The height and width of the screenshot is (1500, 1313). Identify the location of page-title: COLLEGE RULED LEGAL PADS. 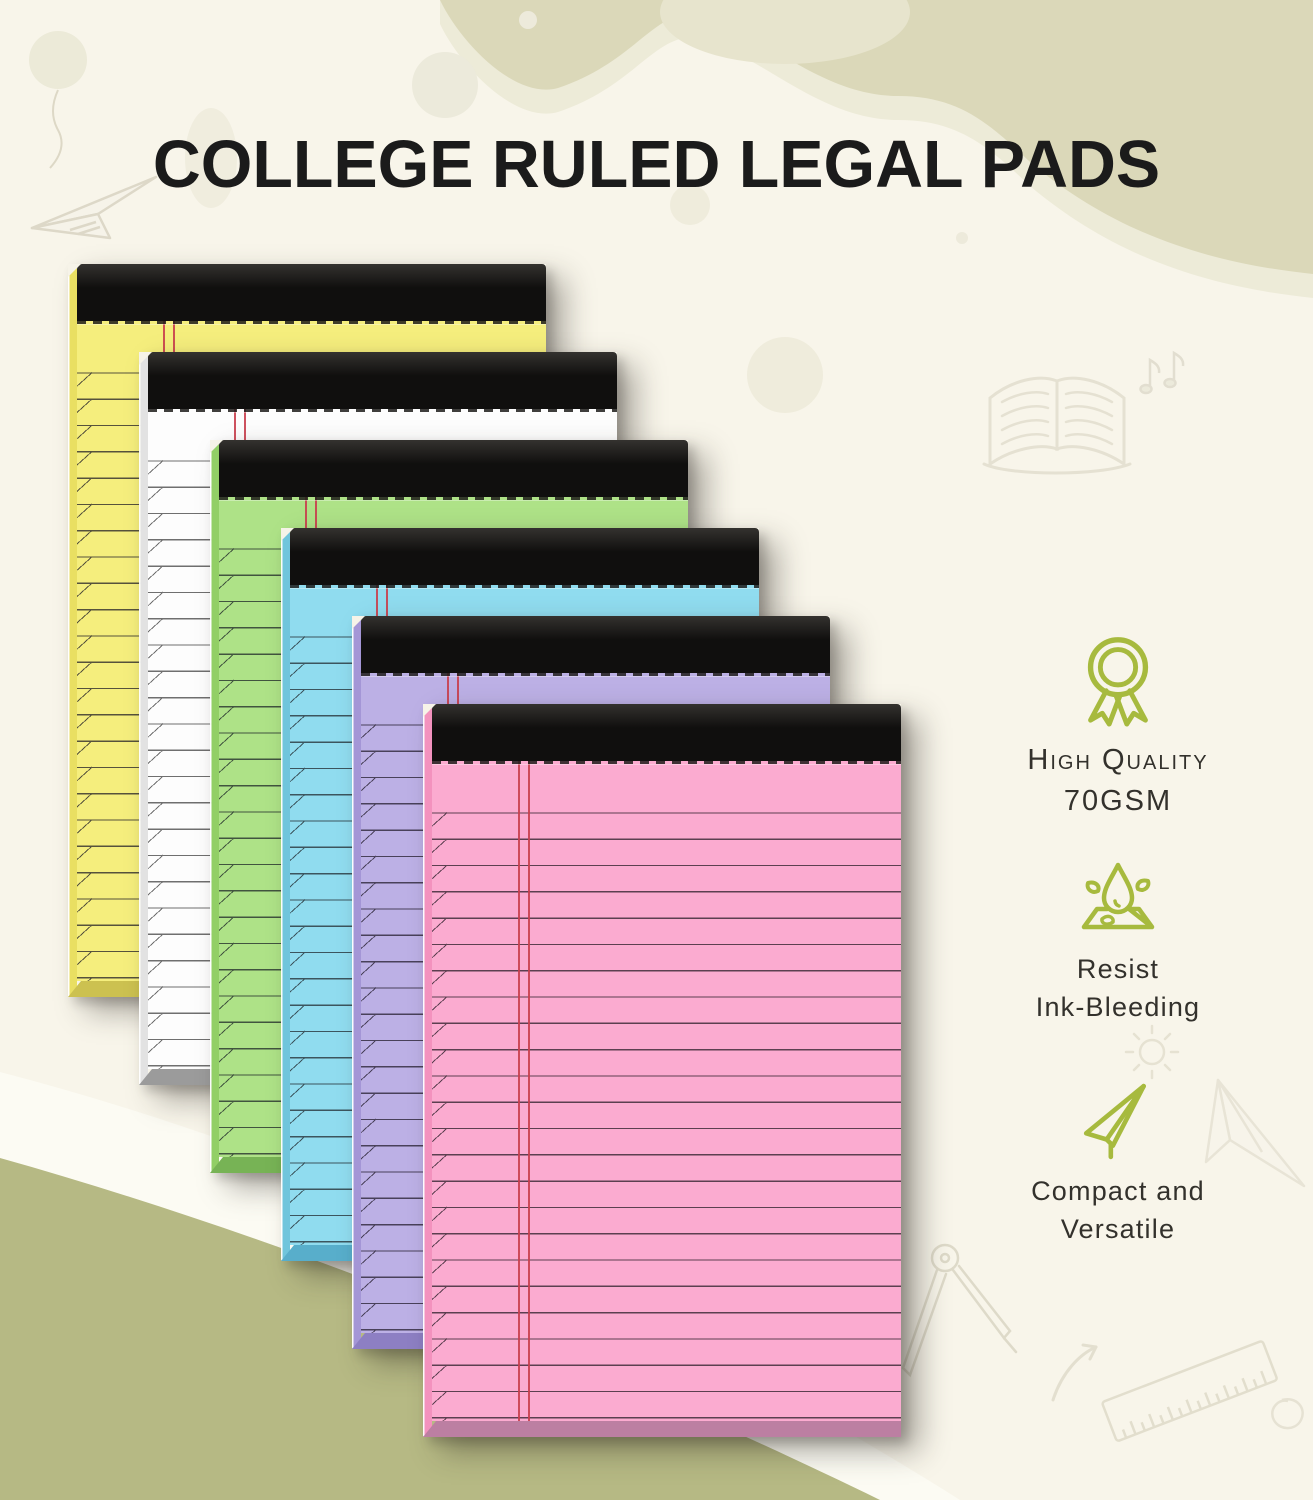
(656, 164).